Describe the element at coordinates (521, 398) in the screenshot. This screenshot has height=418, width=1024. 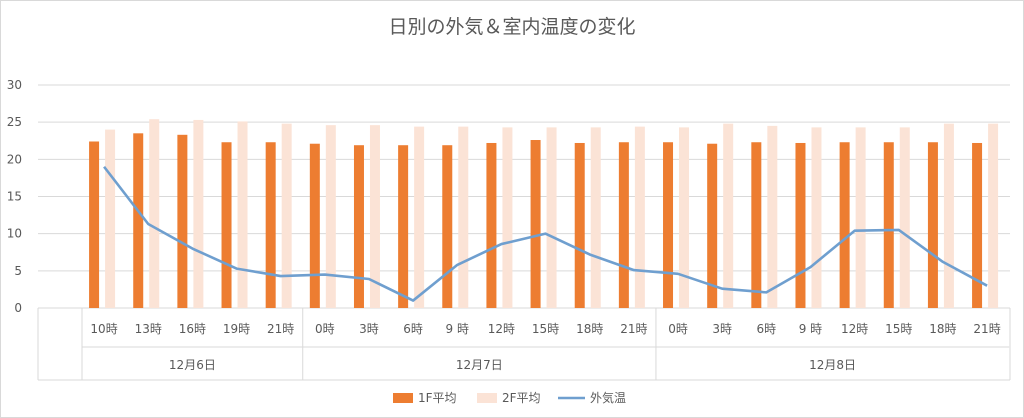
I see `legend-label: 2F平均` at that location.